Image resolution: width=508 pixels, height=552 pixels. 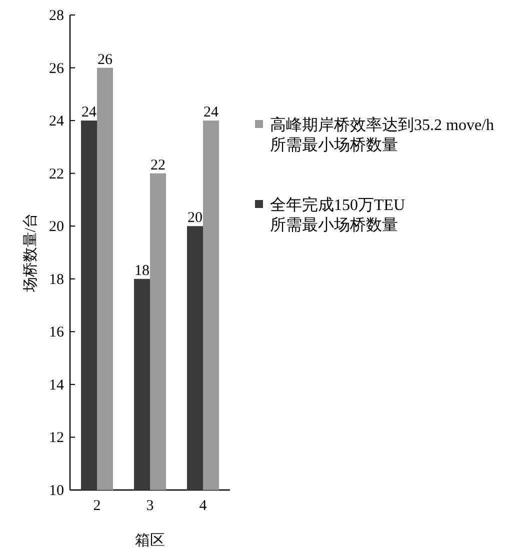 I want to click on y-tick-label: 24, so click(x=56, y=122).